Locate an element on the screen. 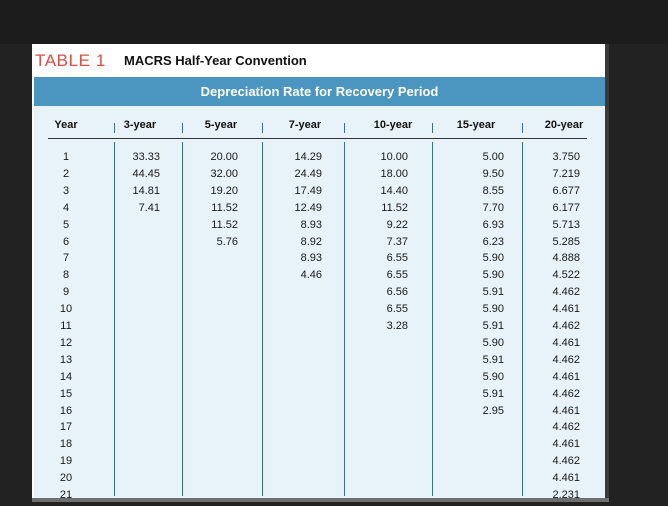 The width and height of the screenshot is (668, 506). year-cell: 16 is located at coordinates (66, 410).